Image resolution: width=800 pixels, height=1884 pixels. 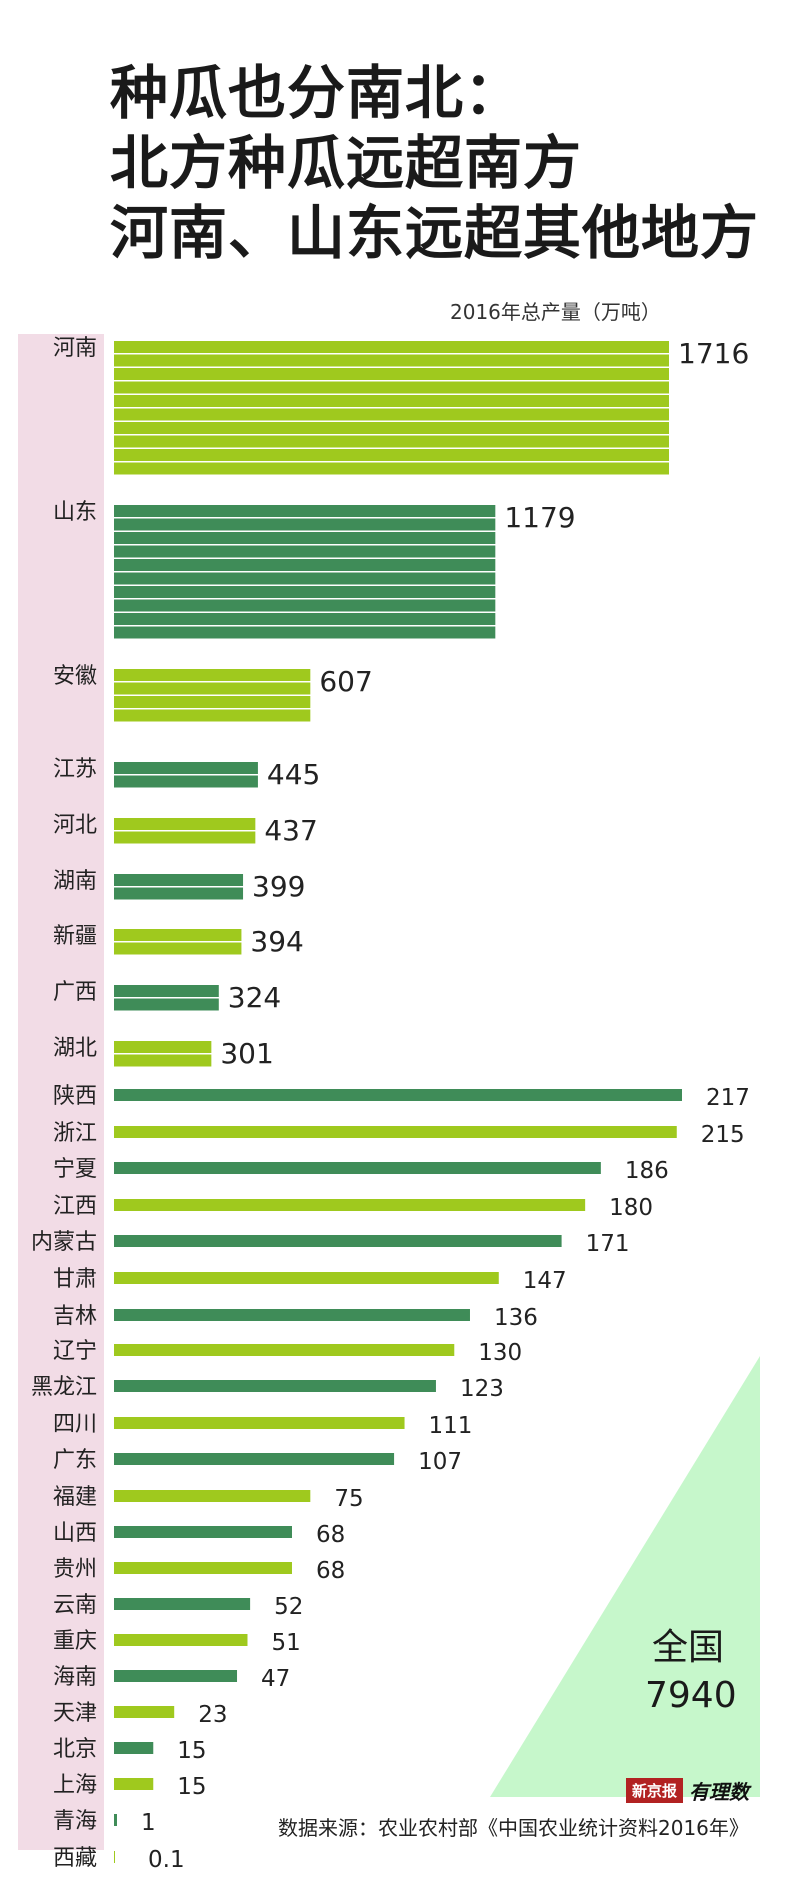 What do you see at coordinates (75, 676) in the screenshot?
I see `category-label: 安徽` at bounding box center [75, 676].